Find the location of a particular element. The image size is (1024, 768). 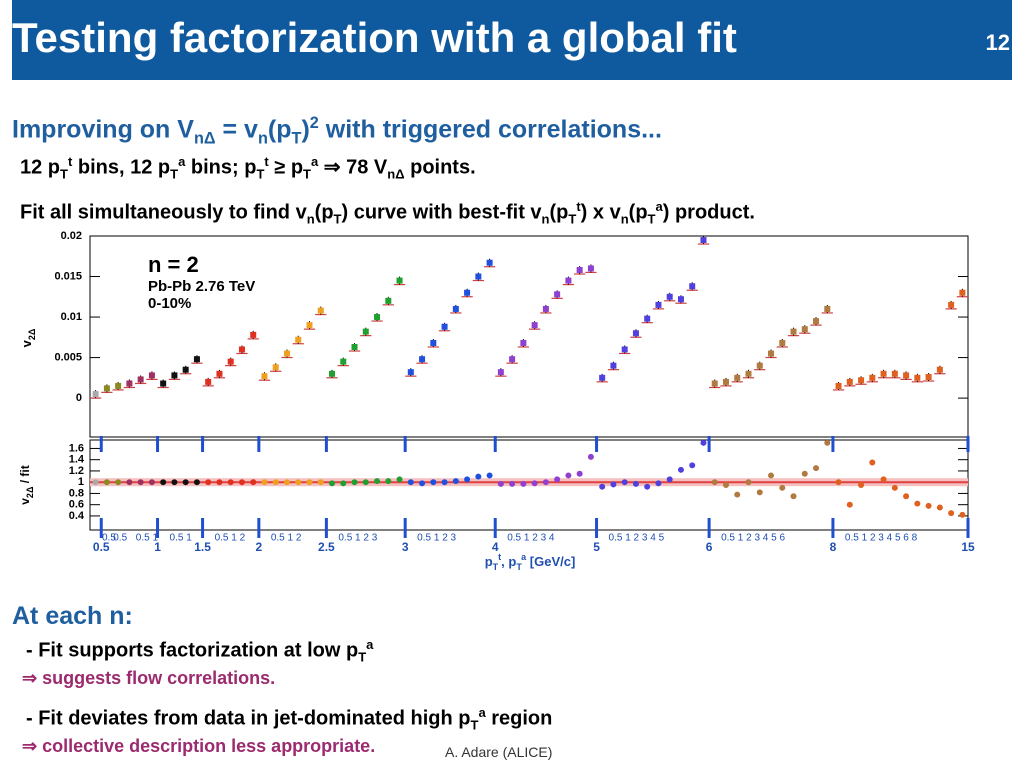

axis-title: pTt, pTa [GeV/c] is located at coordinates (530, 562).